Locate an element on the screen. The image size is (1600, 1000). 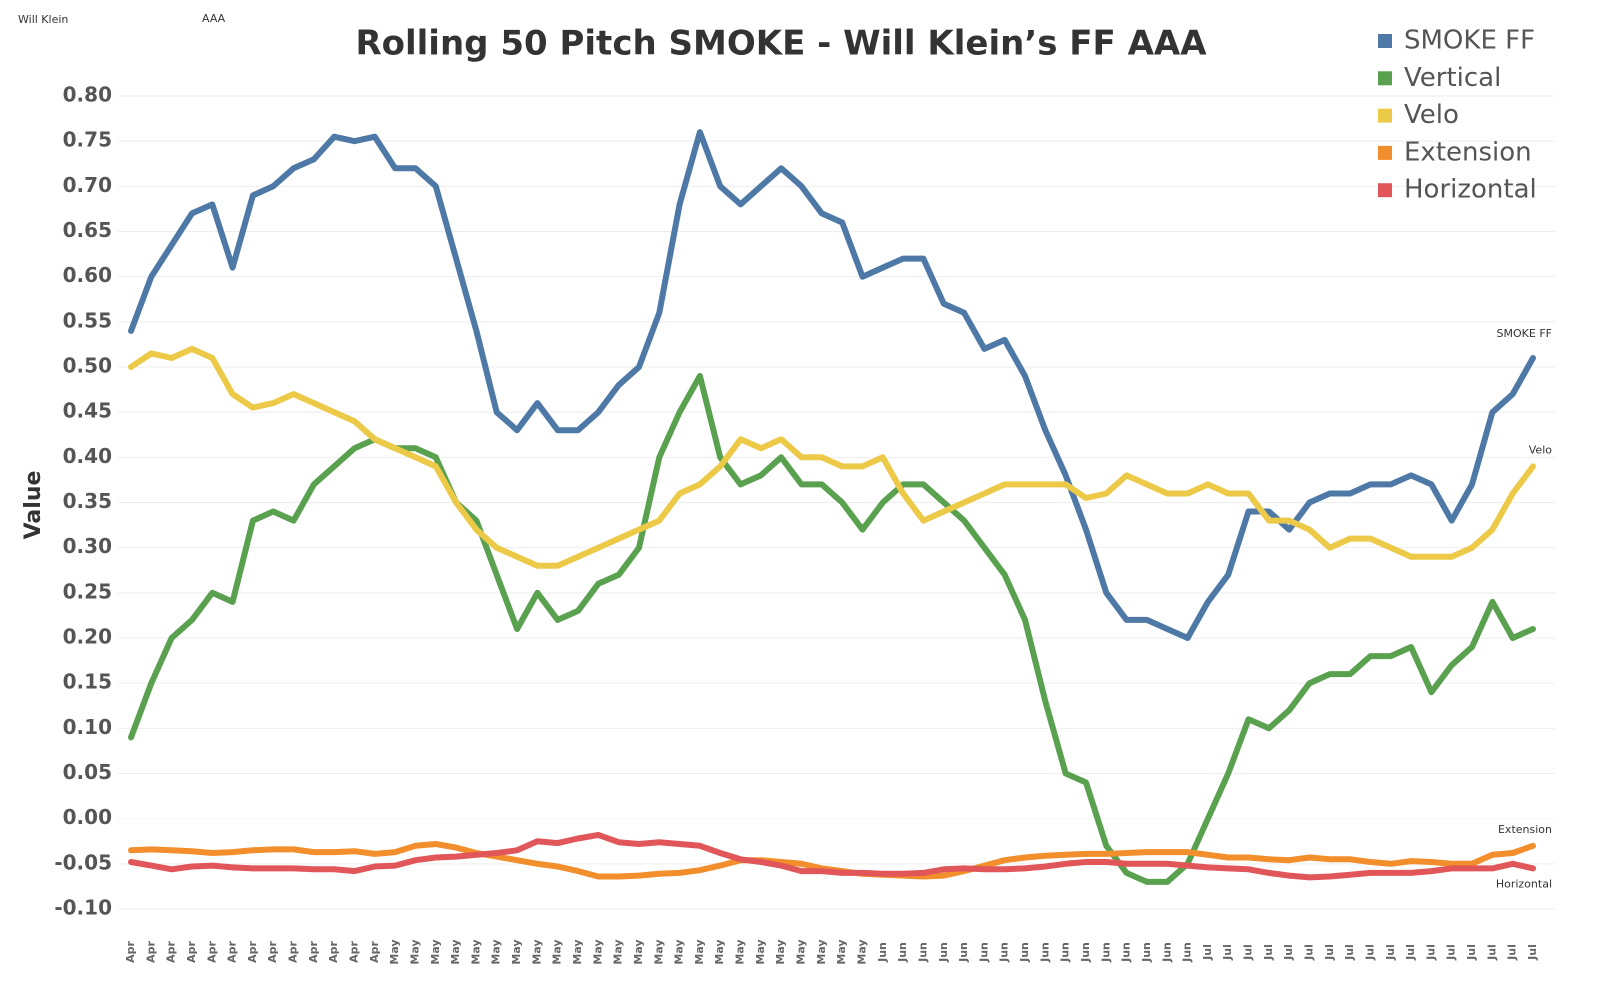
player-label: Will Klein is located at coordinates (43, 19).